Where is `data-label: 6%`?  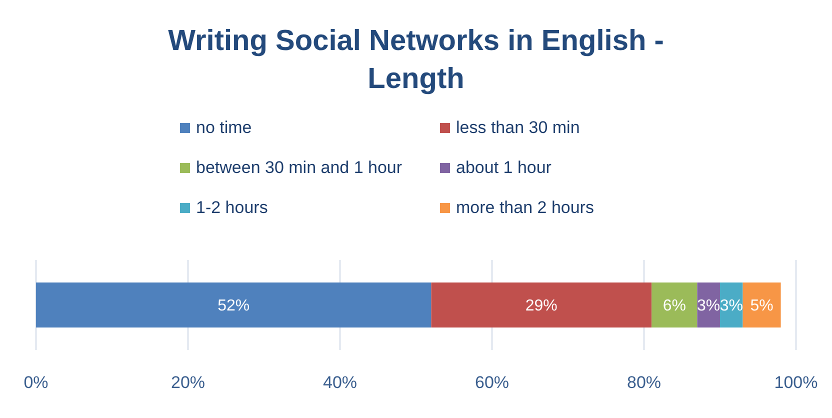
data-label: 6% is located at coordinates (674, 306).